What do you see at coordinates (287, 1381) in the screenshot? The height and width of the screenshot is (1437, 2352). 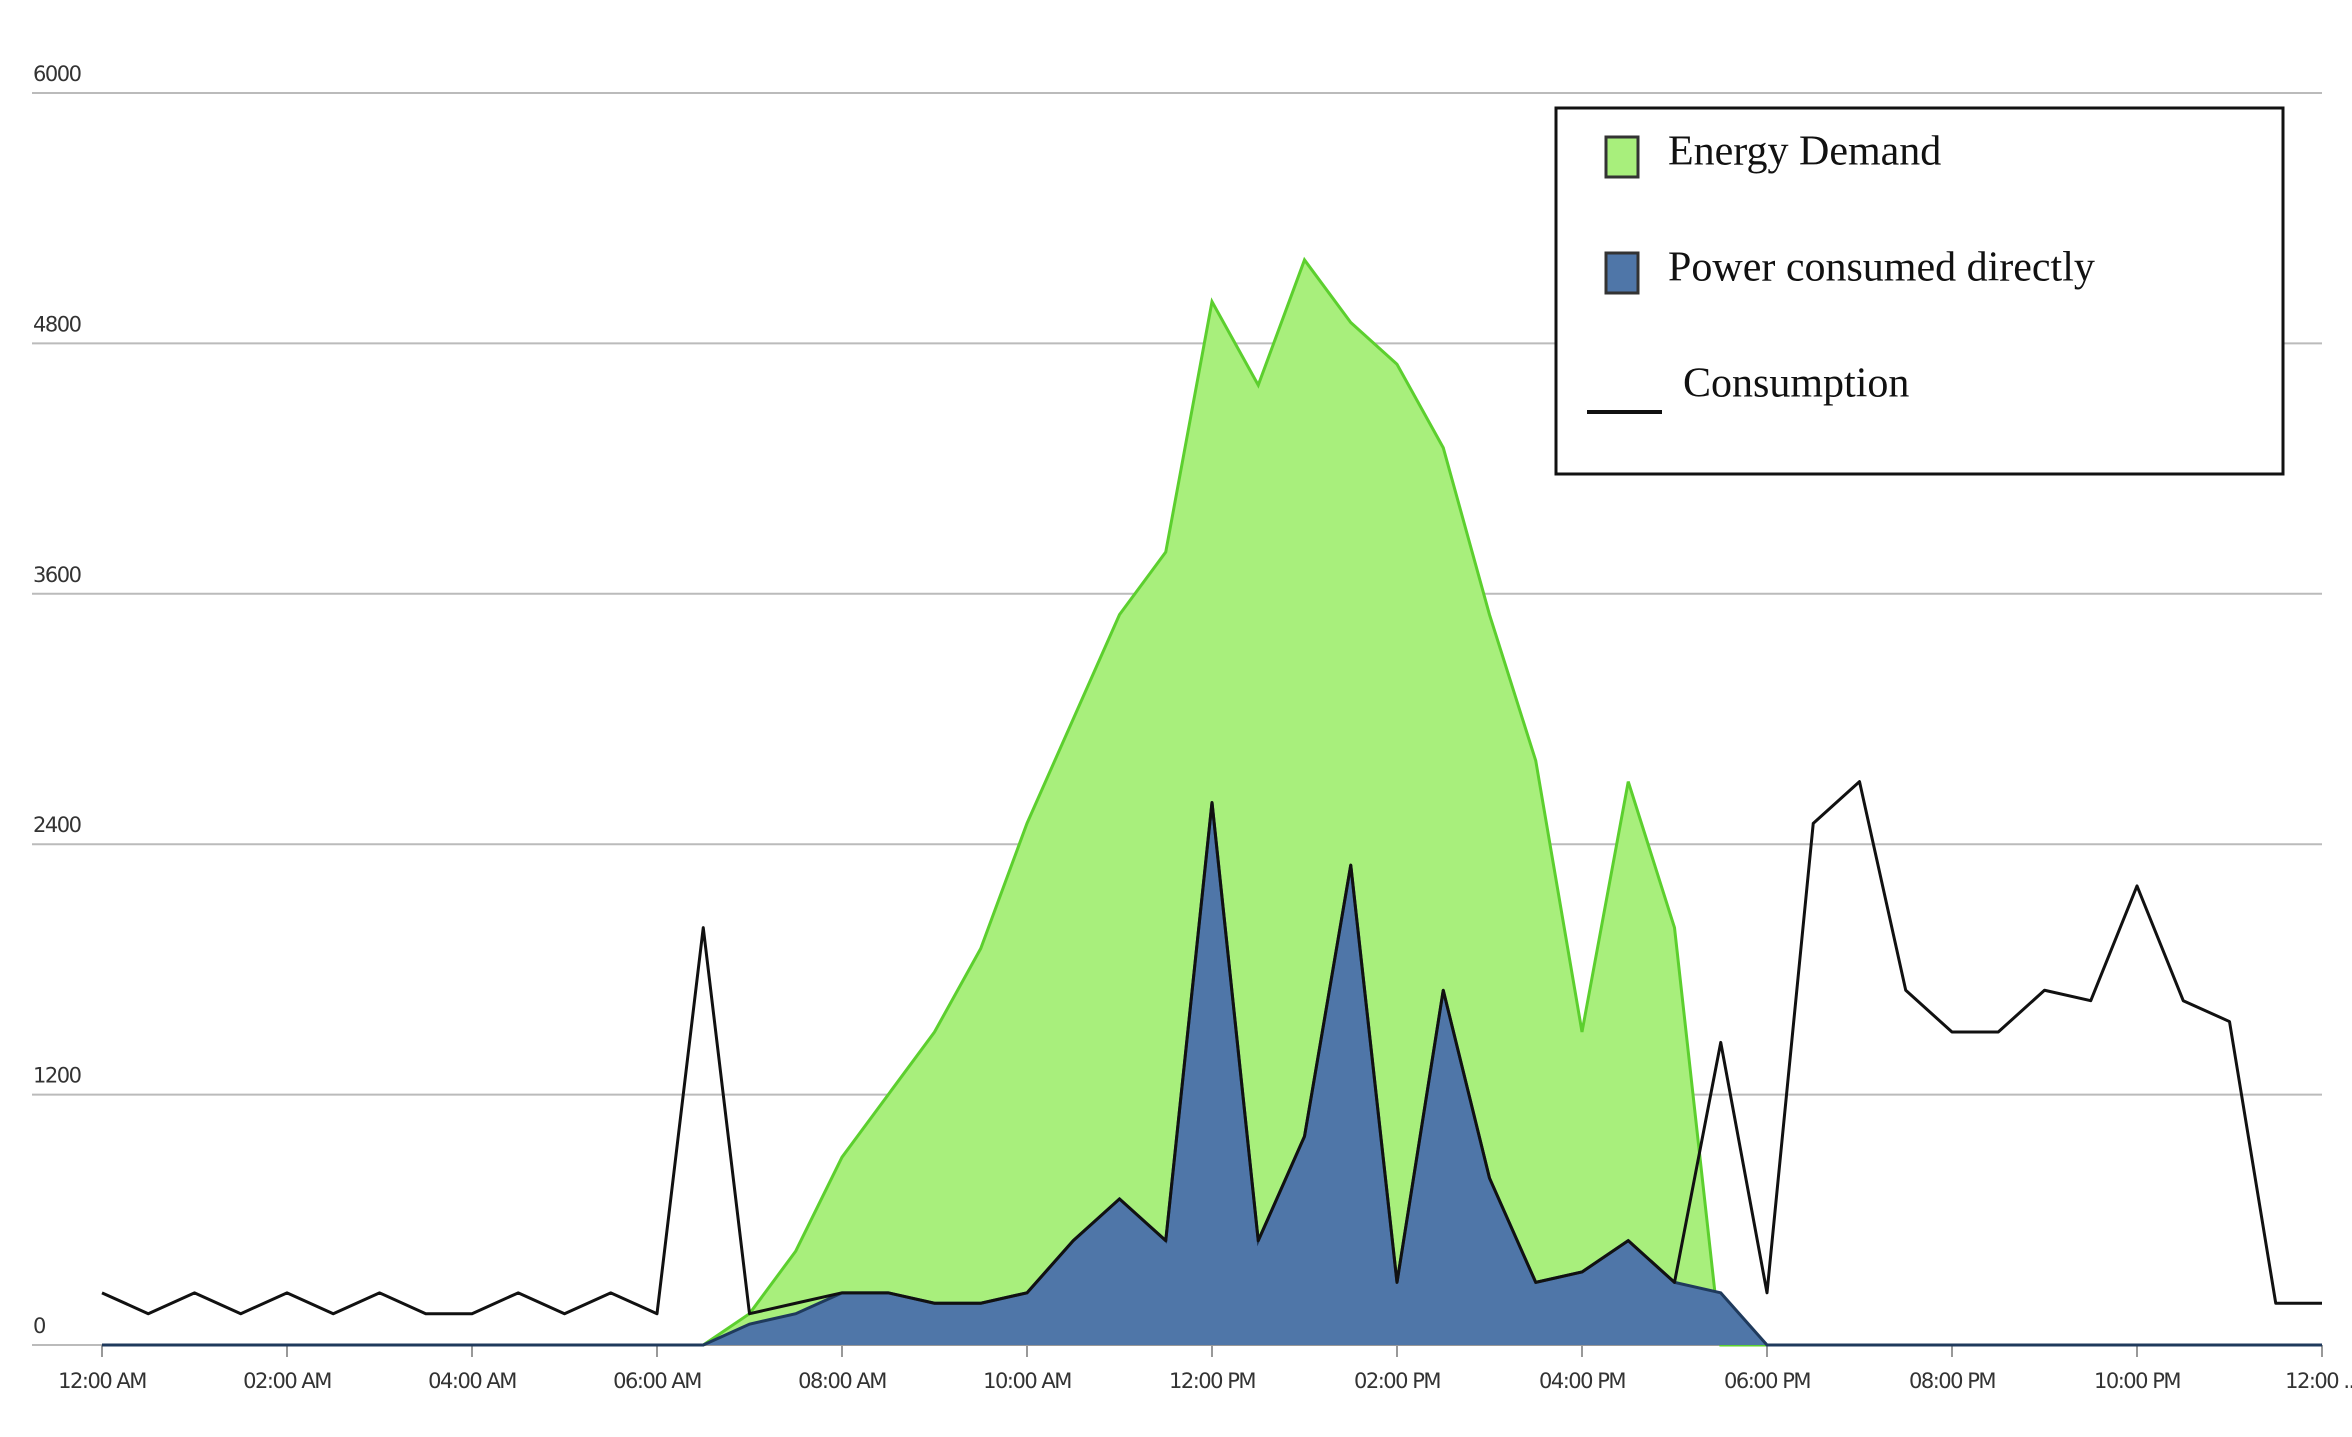 I see `x-tick-label: 02:00 AM` at bounding box center [287, 1381].